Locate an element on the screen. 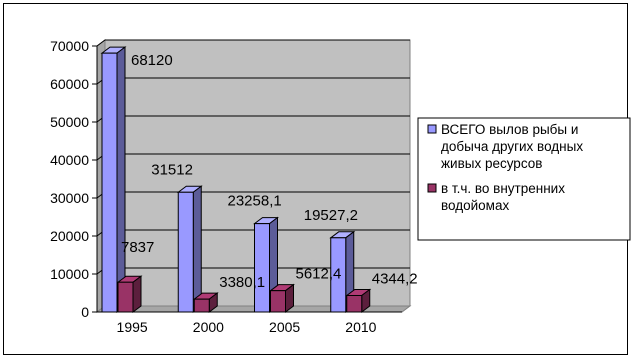  y-tick-label: 40000 is located at coordinates (69, 160).